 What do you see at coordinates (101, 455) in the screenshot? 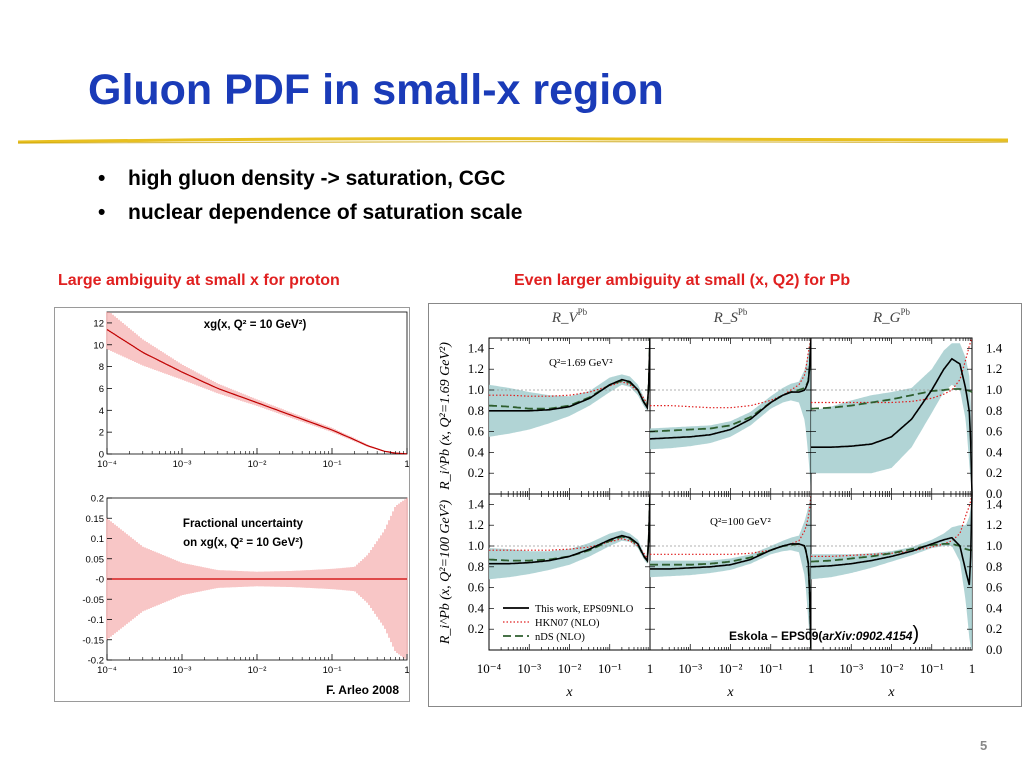
I see `y-tick-label: 0` at bounding box center [101, 455].